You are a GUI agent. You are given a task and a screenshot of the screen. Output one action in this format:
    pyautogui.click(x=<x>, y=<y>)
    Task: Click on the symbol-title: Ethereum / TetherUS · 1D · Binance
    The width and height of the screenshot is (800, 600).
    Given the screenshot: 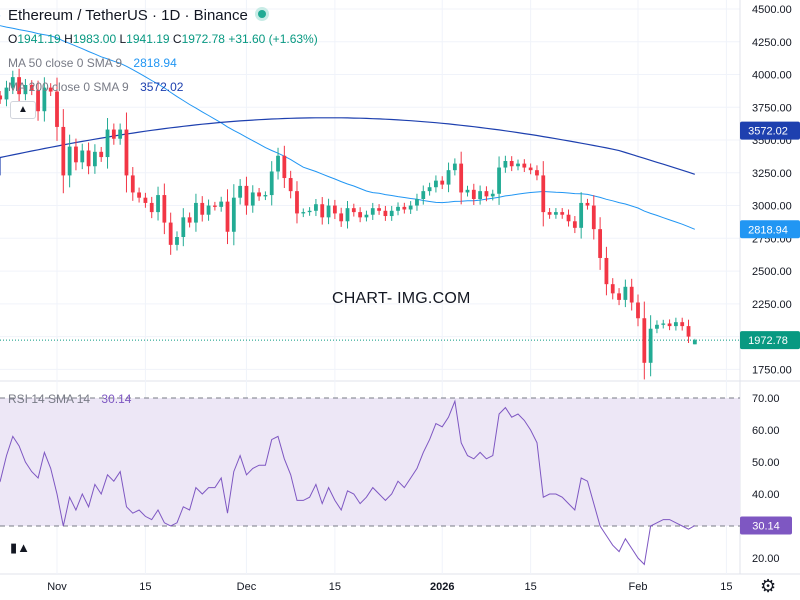 What is the action you would take?
    pyautogui.click(x=137, y=15)
    